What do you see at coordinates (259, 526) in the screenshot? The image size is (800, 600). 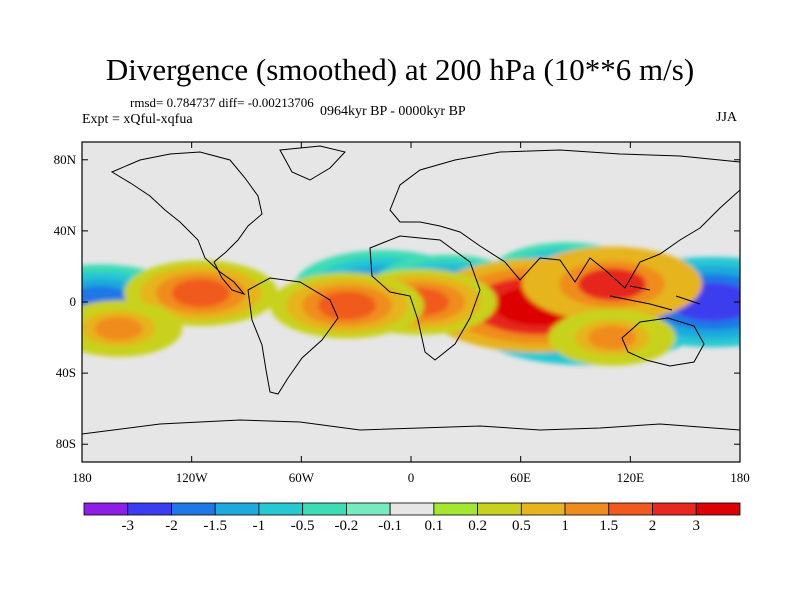 I see `colorbar-label: -1` at bounding box center [259, 526].